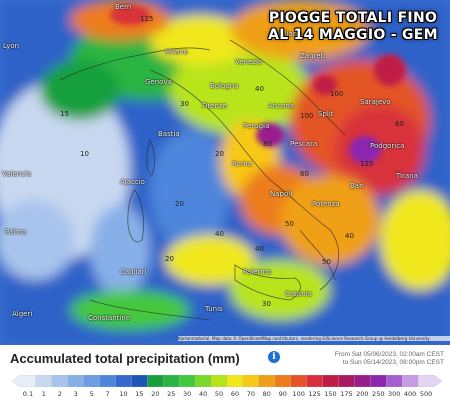  Describe the element at coordinates (139, 394) in the screenshot. I see `colorbar-tick-label: 15` at that location.